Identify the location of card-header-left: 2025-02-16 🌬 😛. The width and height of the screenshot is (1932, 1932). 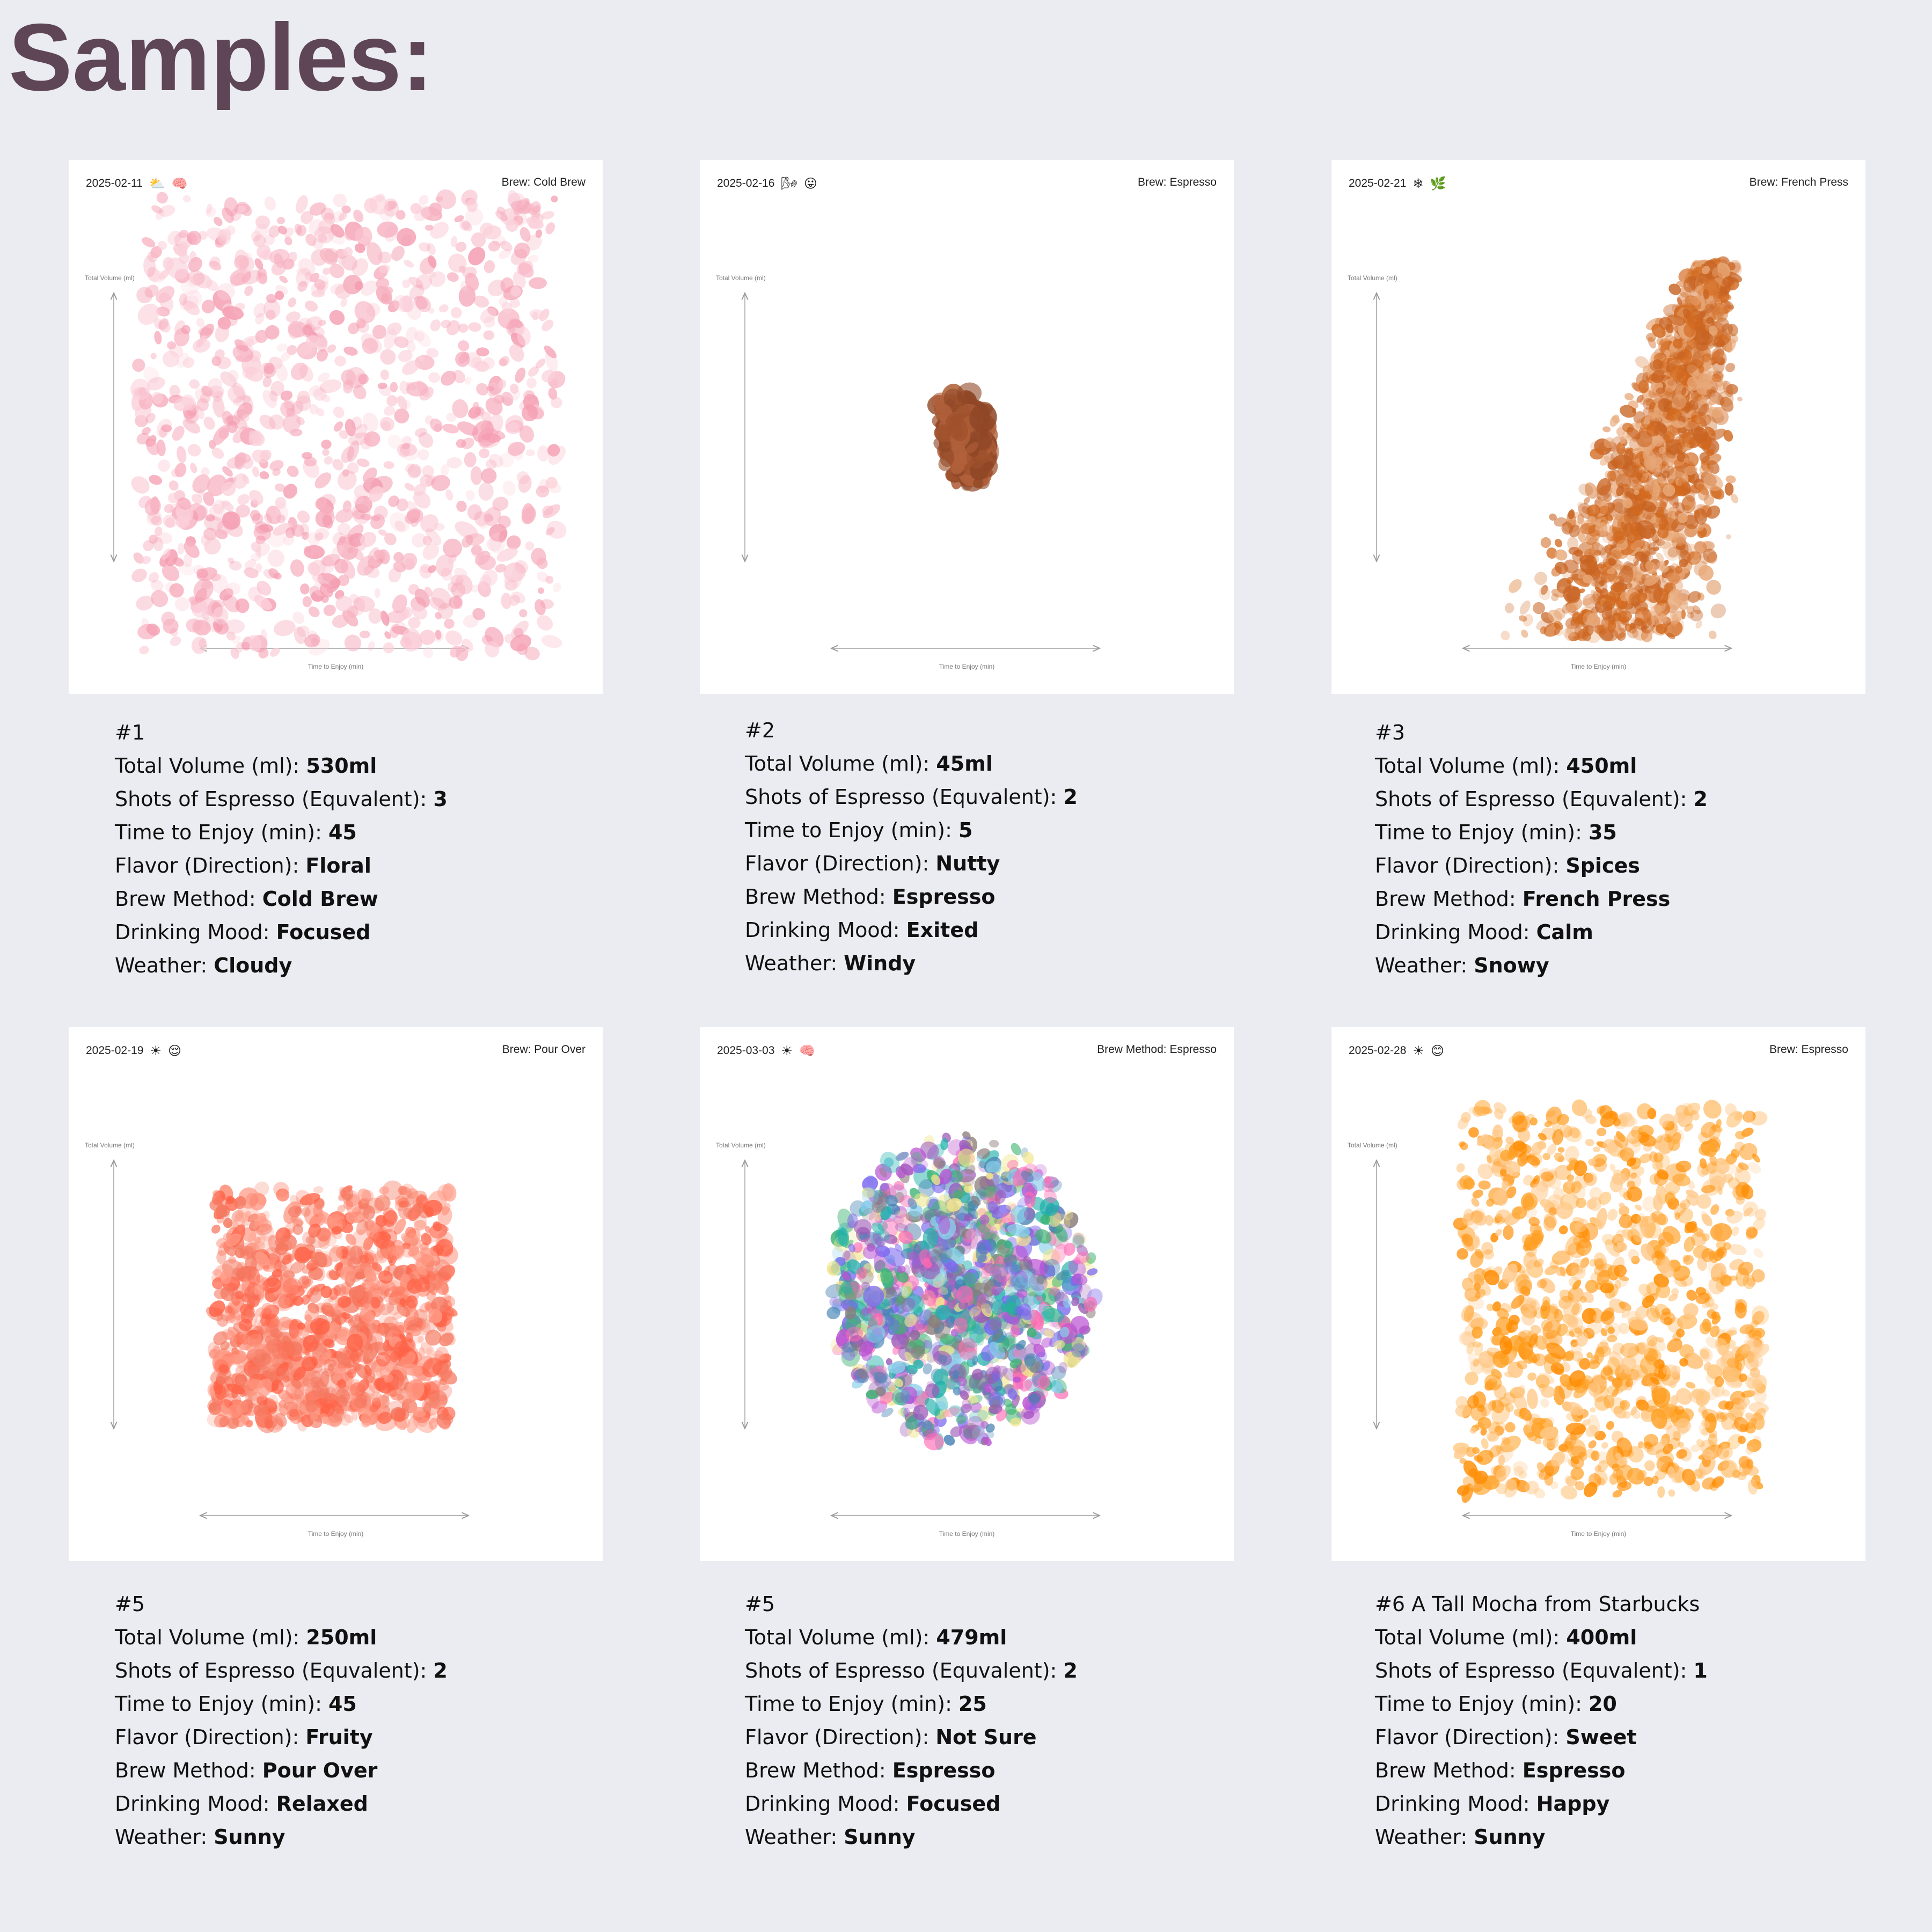
(767, 183).